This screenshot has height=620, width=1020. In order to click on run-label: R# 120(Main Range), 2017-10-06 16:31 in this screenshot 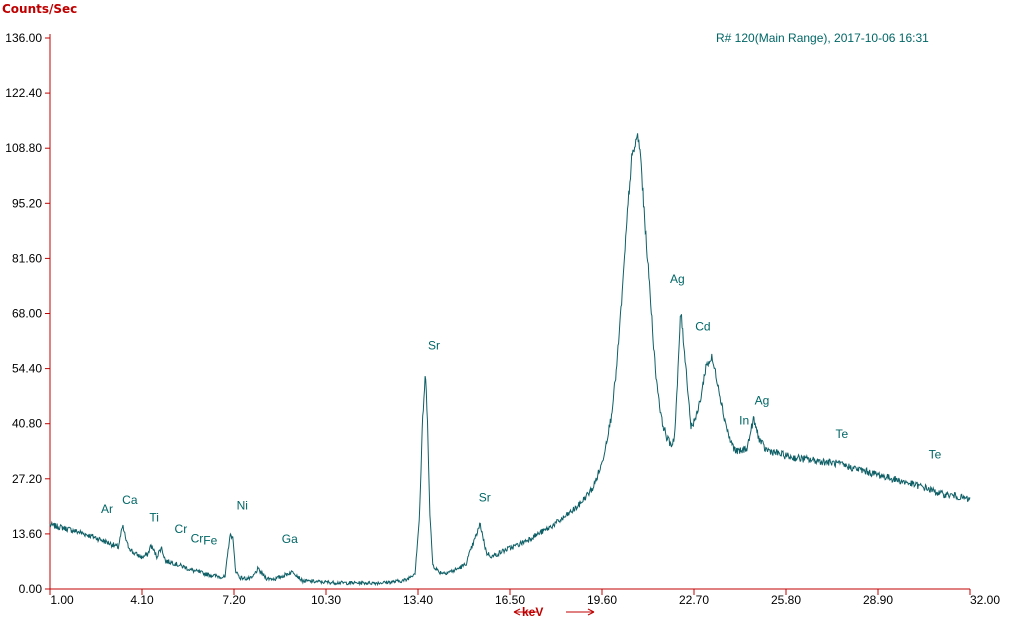, I will do `click(822, 38)`.